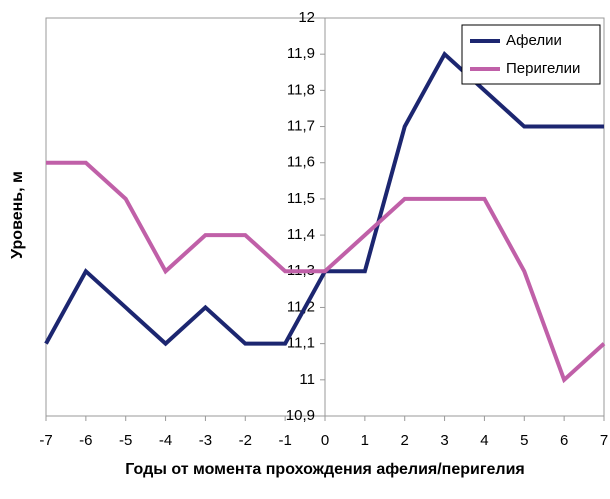  What do you see at coordinates (245, 440) in the screenshot?
I see `x-tick-label: -2` at bounding box center [245, 440].